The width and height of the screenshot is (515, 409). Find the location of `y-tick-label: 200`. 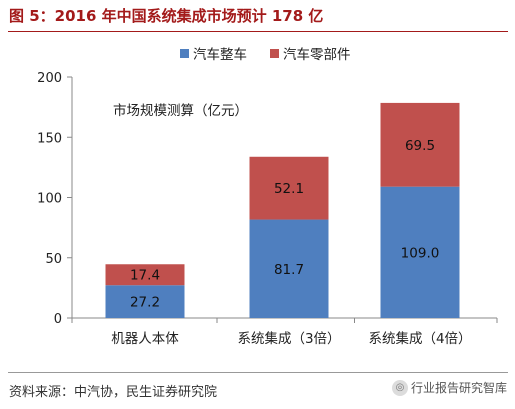

y-tick-label: 200 is located at coordinates (49, 78).